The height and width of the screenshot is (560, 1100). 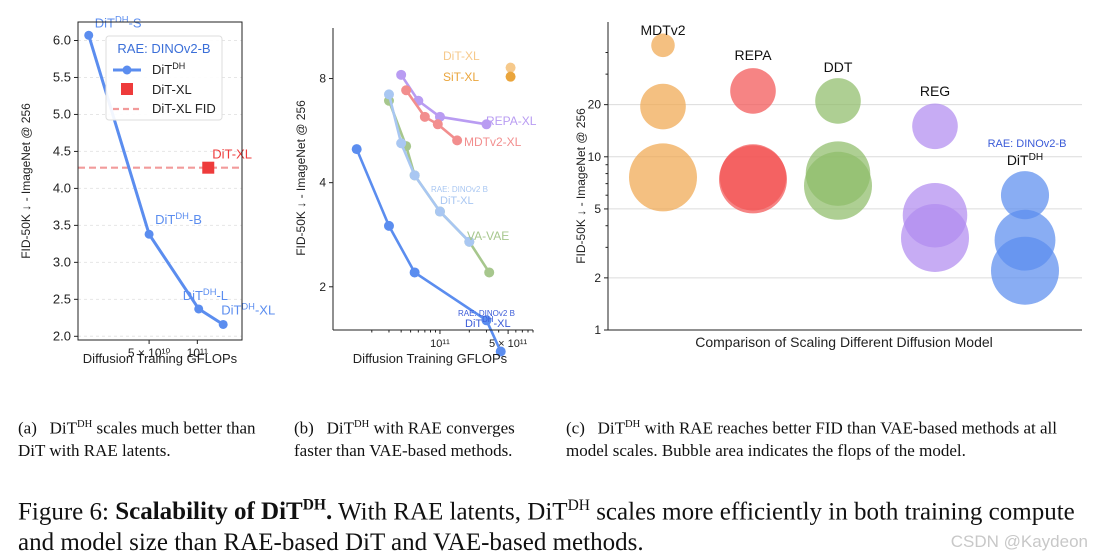 I want to click on a-legend-point-swatch, so click(x=127, y=70).